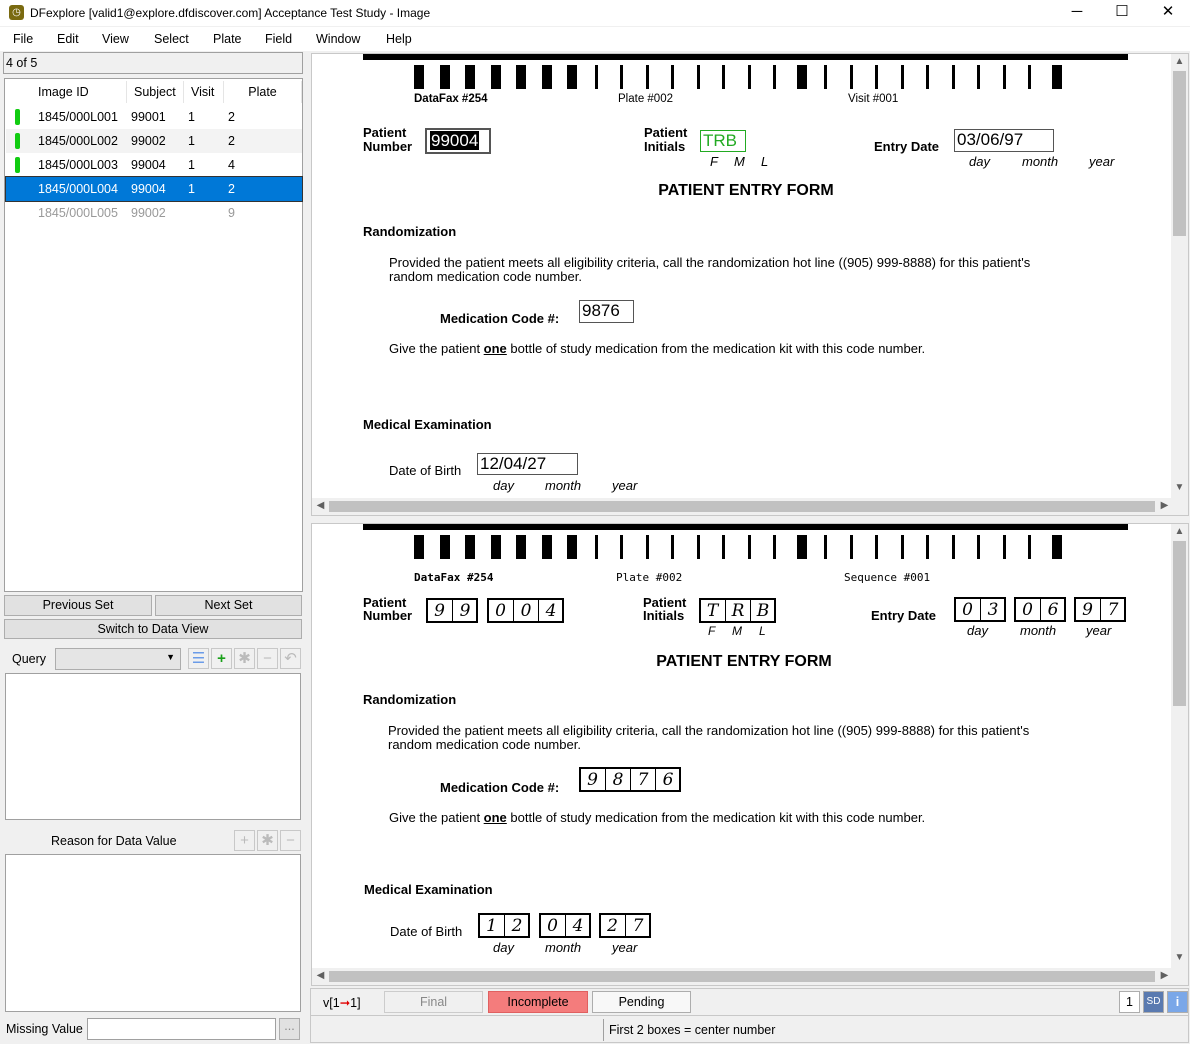 The width and height of the screenshot is (1190, 1044). What do you see at coordinates (1168, 11) in the screenshot?
I see `close-button: ✕` at bounding box center [1168, 11].